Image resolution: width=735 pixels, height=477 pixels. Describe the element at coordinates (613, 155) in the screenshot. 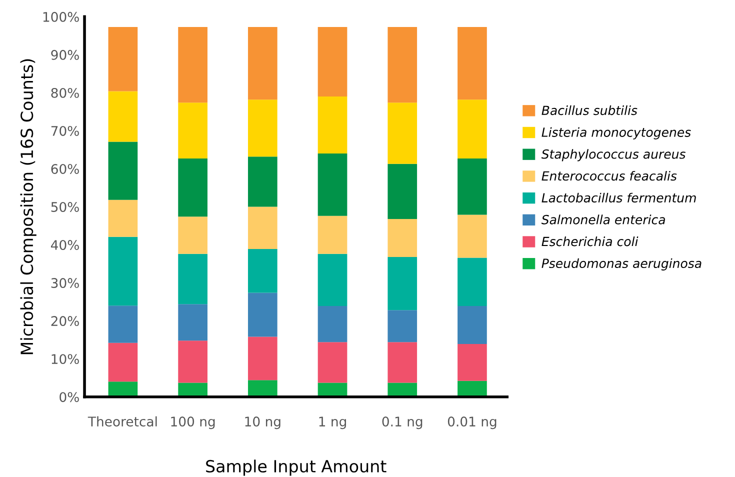

I see `legend-label: Staphylococcus aureus` at that location.